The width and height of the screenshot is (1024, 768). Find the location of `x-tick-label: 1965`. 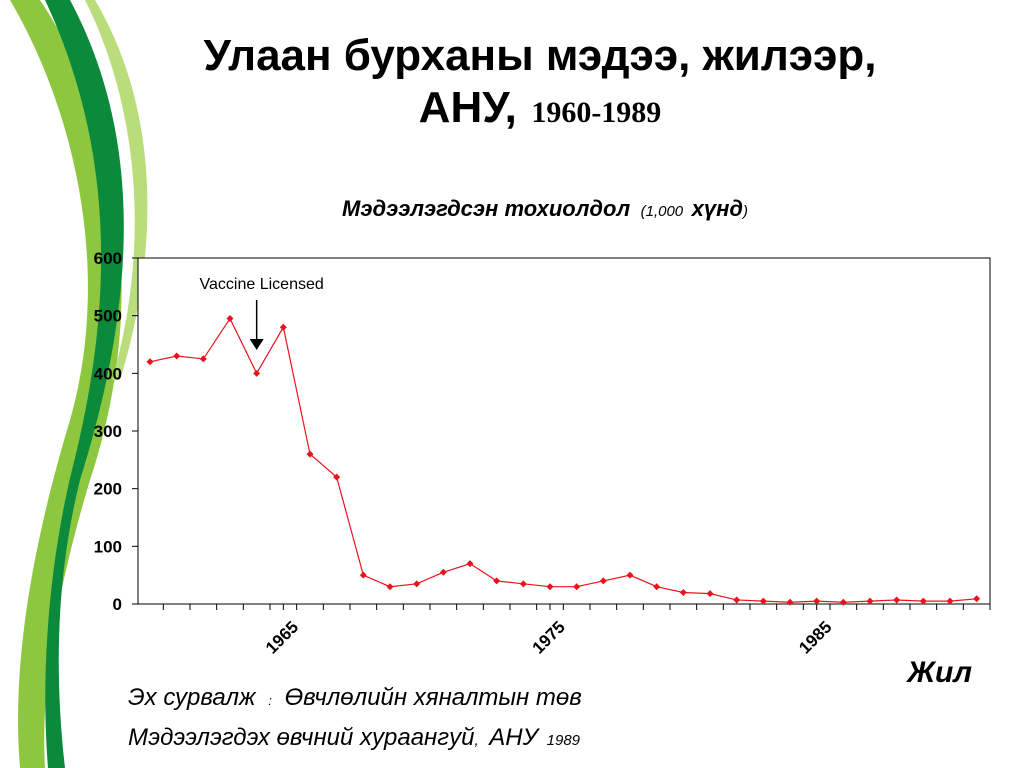

x-tick-label: 1965 is located at coordinates (282, 637).